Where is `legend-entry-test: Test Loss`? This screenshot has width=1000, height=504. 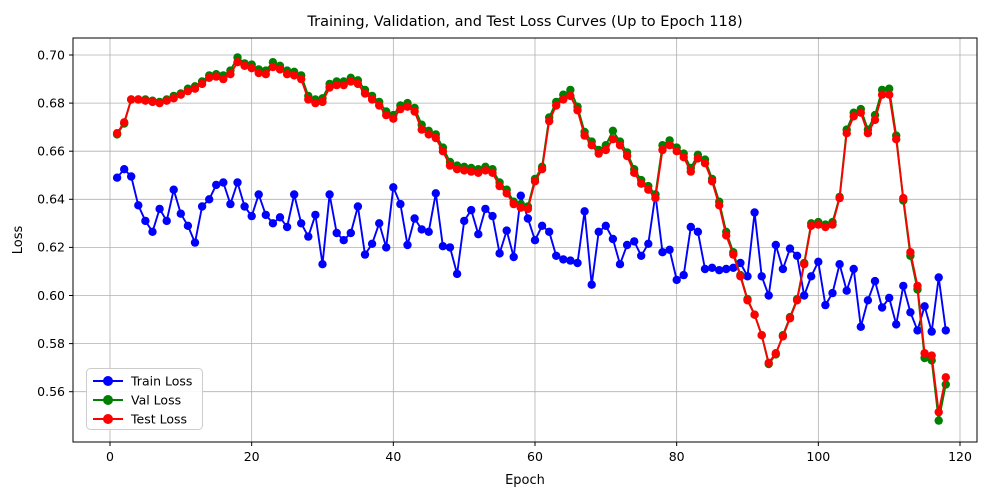 legend-entry-test: Test Loss is located at coordinates (140, 419).